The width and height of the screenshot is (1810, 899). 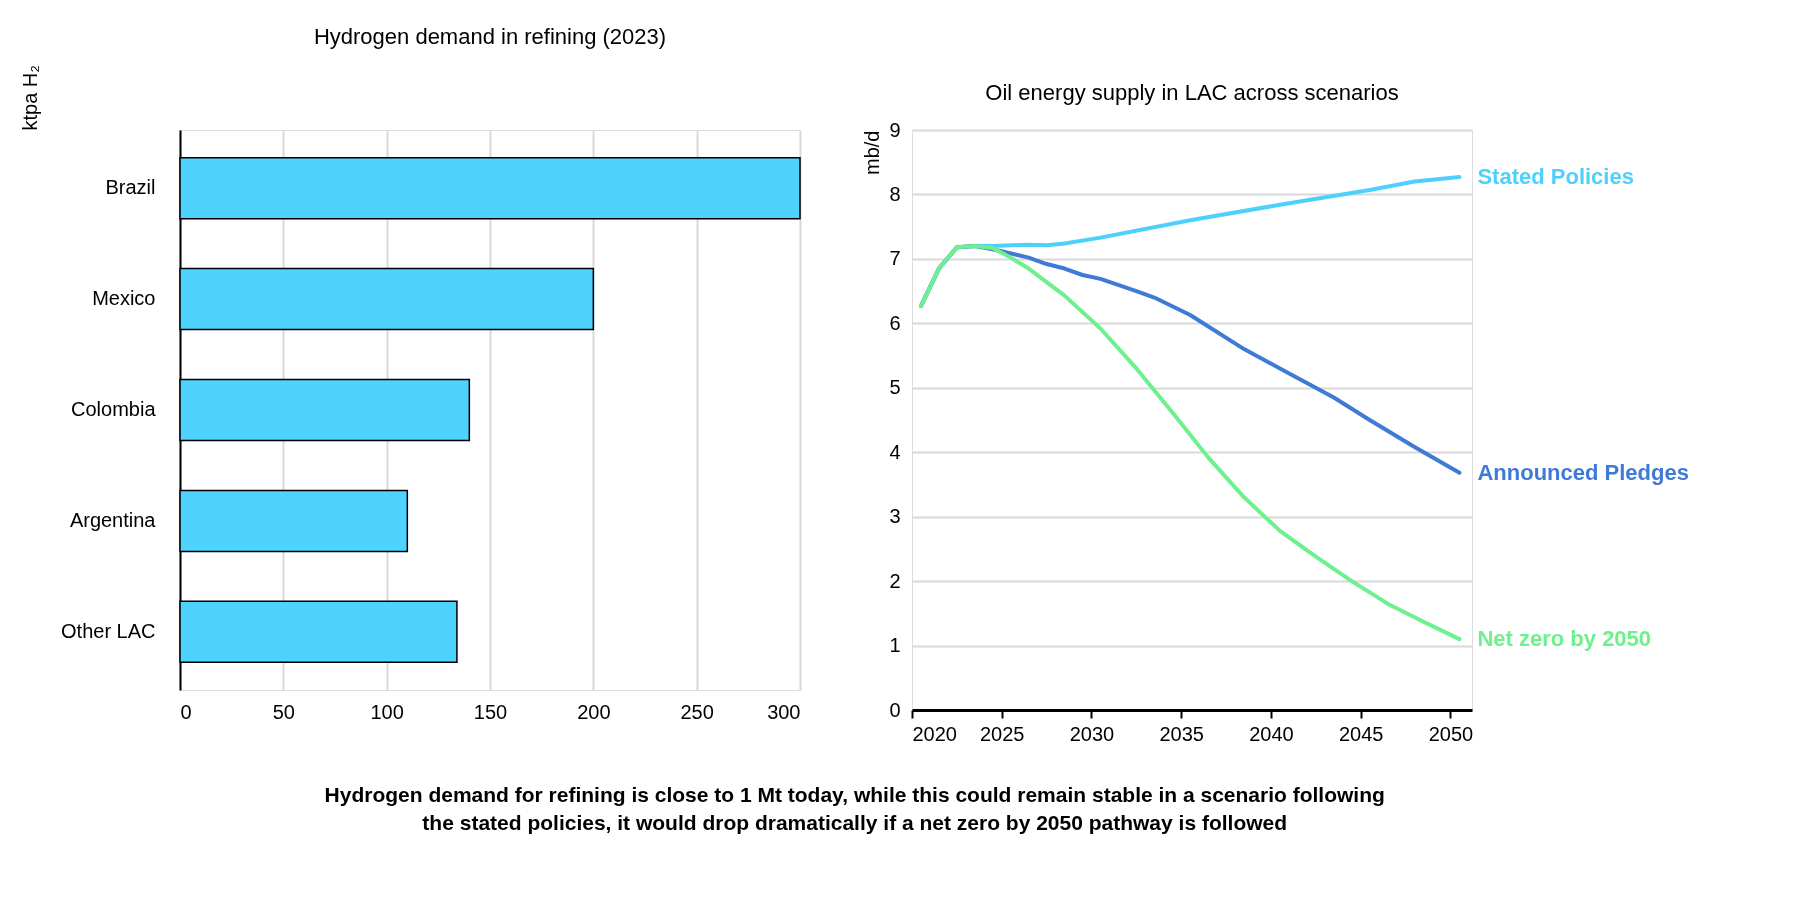 I want to click on x-tick-label: 2025, so click(x=1002, y=733).